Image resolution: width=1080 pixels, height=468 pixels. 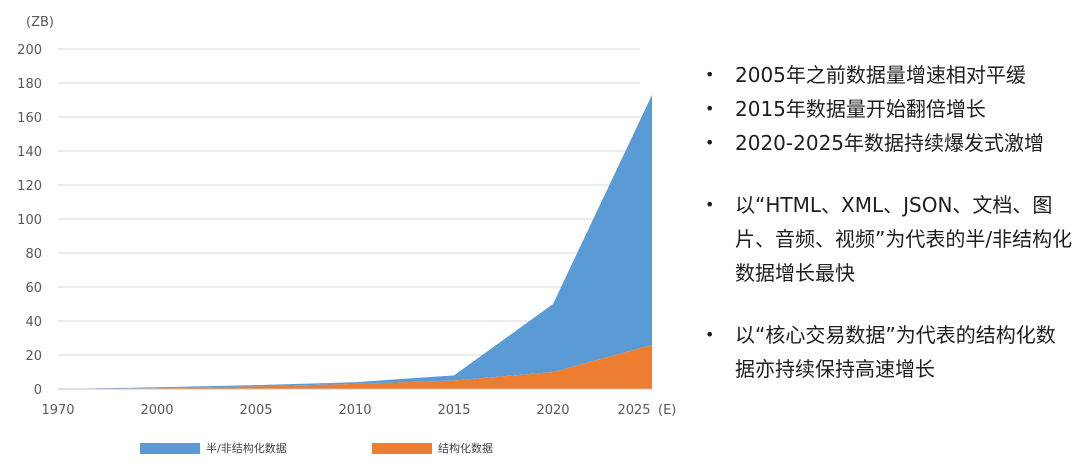 I want to click on x-tick-label: 2020, so click(x=552, y=410).